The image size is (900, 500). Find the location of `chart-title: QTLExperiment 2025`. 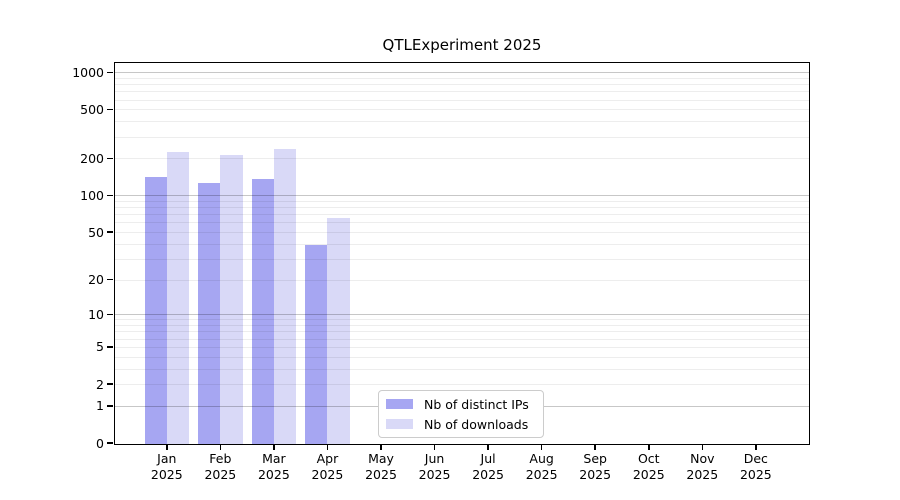

chart-title: QTLExperiment 2025 is located at coordinates (462, 45).